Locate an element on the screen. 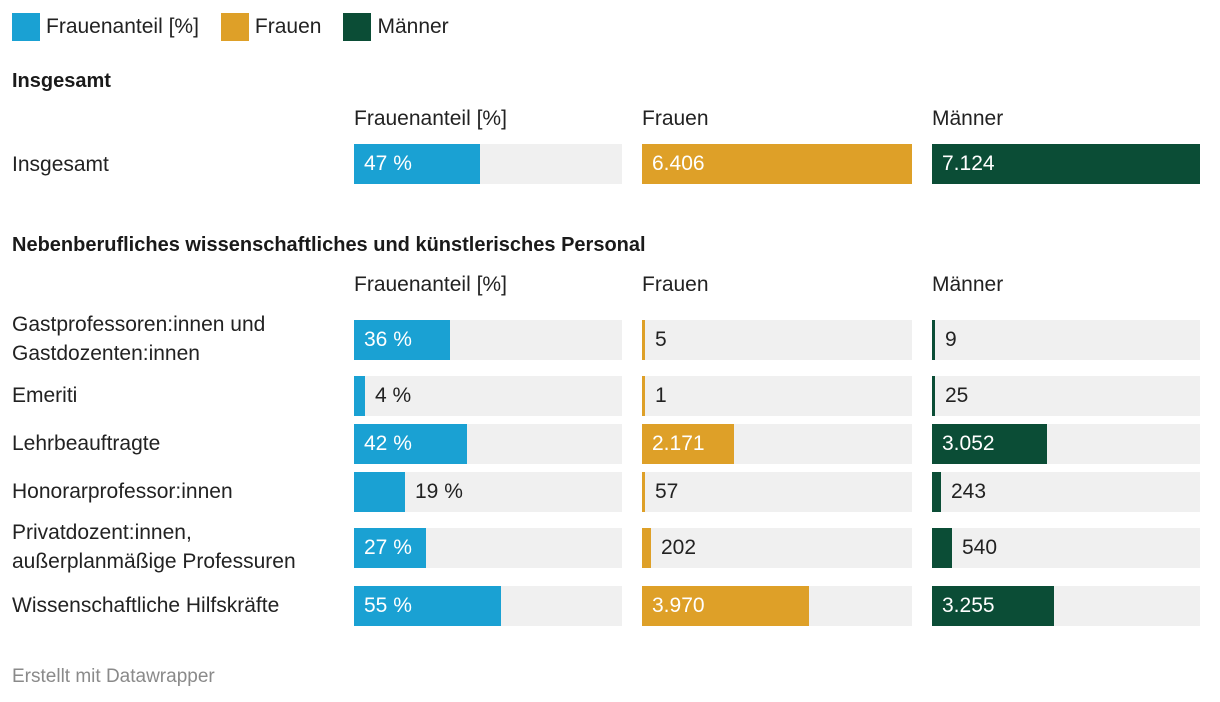  legend-swatch-share is located at coordinates (26, 27).